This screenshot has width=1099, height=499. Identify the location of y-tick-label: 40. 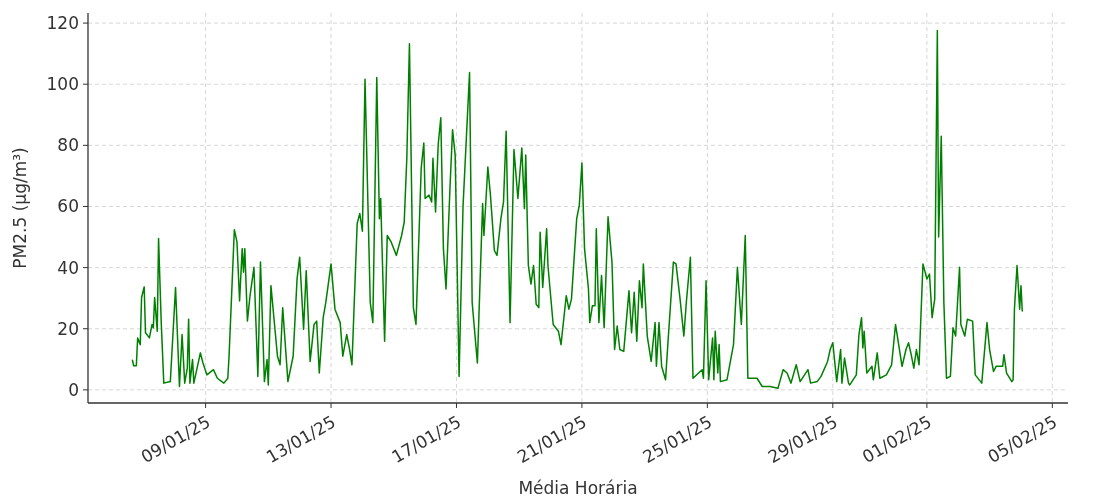
(68, 267).